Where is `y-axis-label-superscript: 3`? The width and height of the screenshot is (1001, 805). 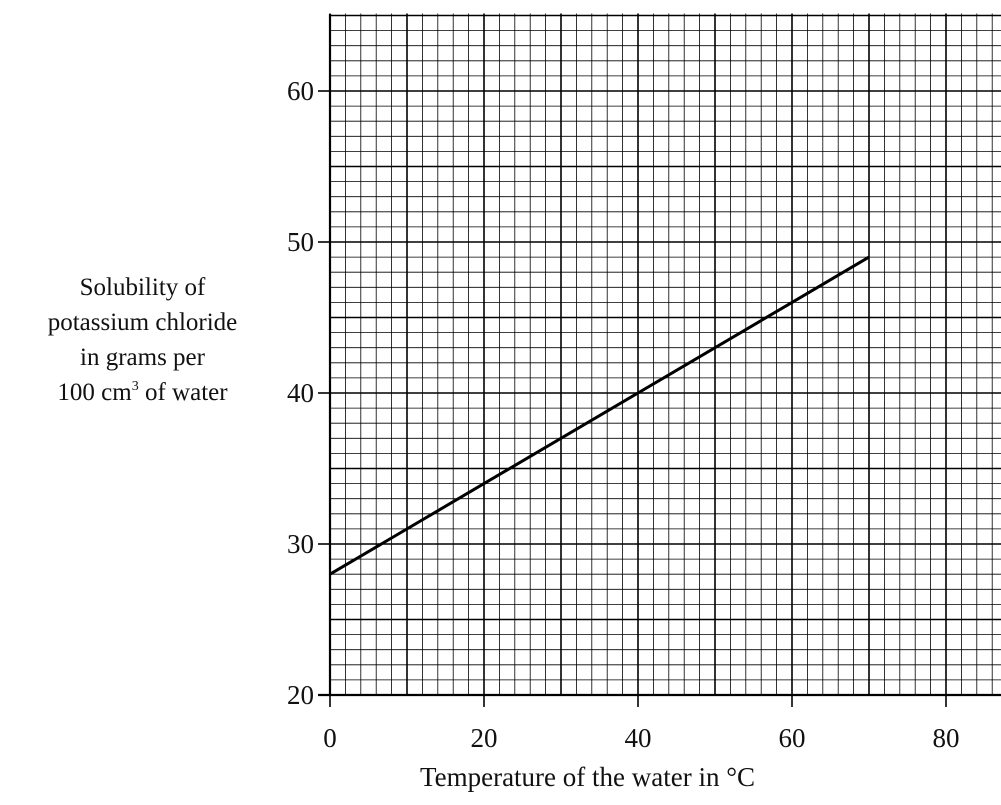 y-axis-label-superscript: 3 is located at coordinates (135, 386).